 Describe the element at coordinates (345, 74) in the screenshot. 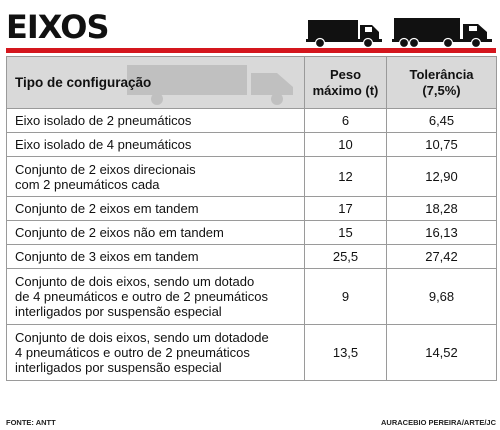

I see `header-peso-line1: Peso` at that location.